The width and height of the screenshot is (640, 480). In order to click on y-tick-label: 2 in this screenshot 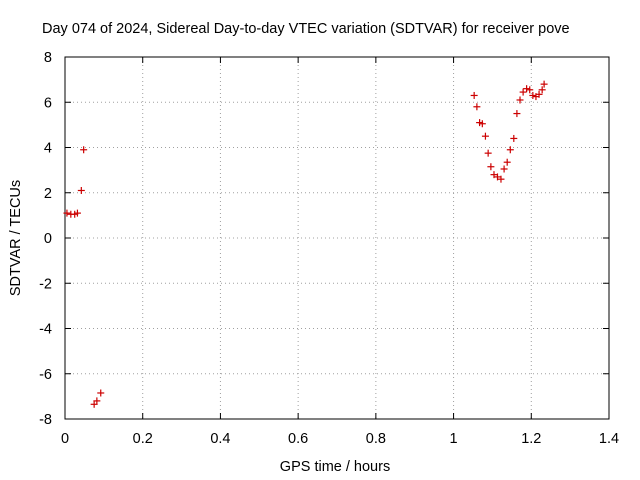, I will do `click(48, 194)`.